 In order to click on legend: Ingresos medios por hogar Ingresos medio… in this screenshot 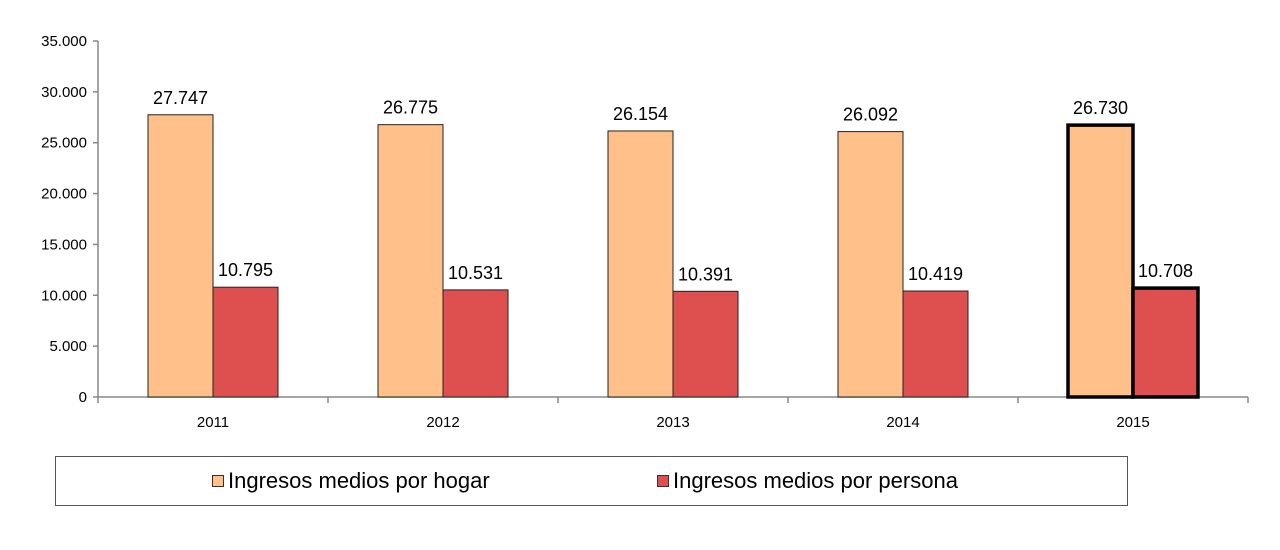, I will do `click(591, 481)`.